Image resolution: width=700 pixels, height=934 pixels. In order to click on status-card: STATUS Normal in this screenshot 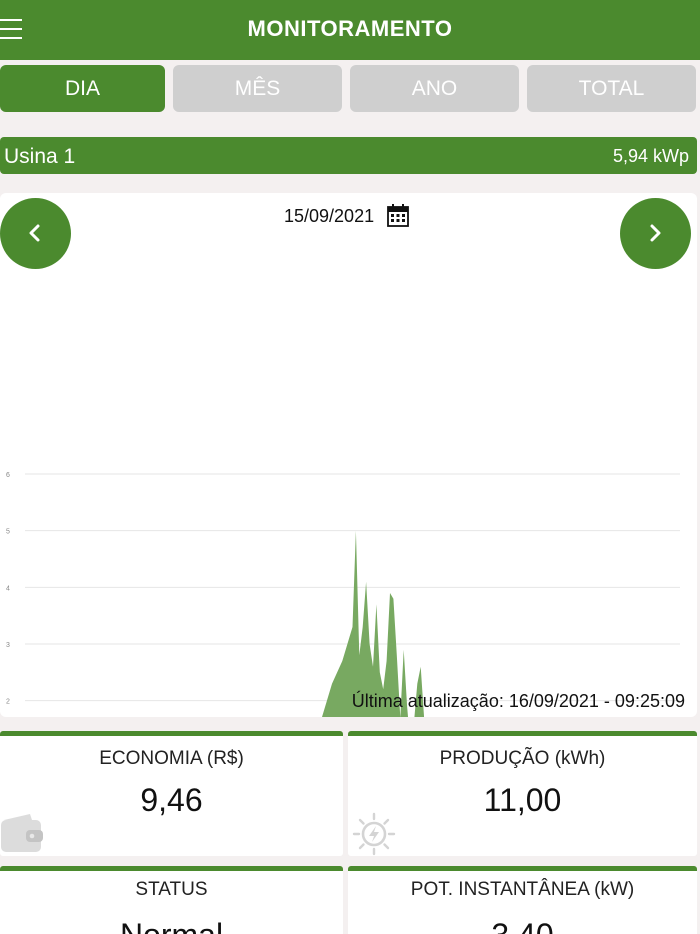, I will do `click(171, 900)`.